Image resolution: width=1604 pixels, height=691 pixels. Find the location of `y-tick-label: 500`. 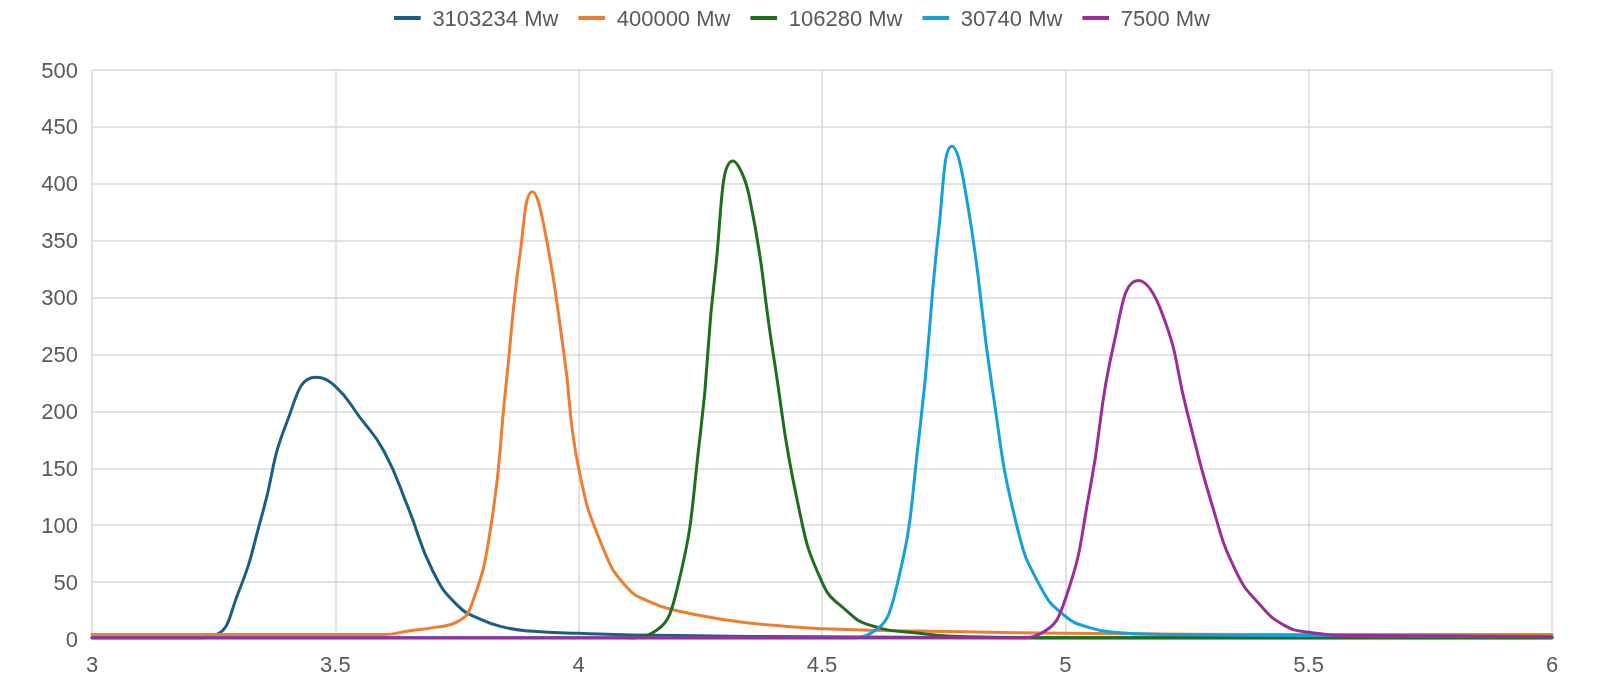

y-tick-label: 500 is located at coordinates (59, 70).